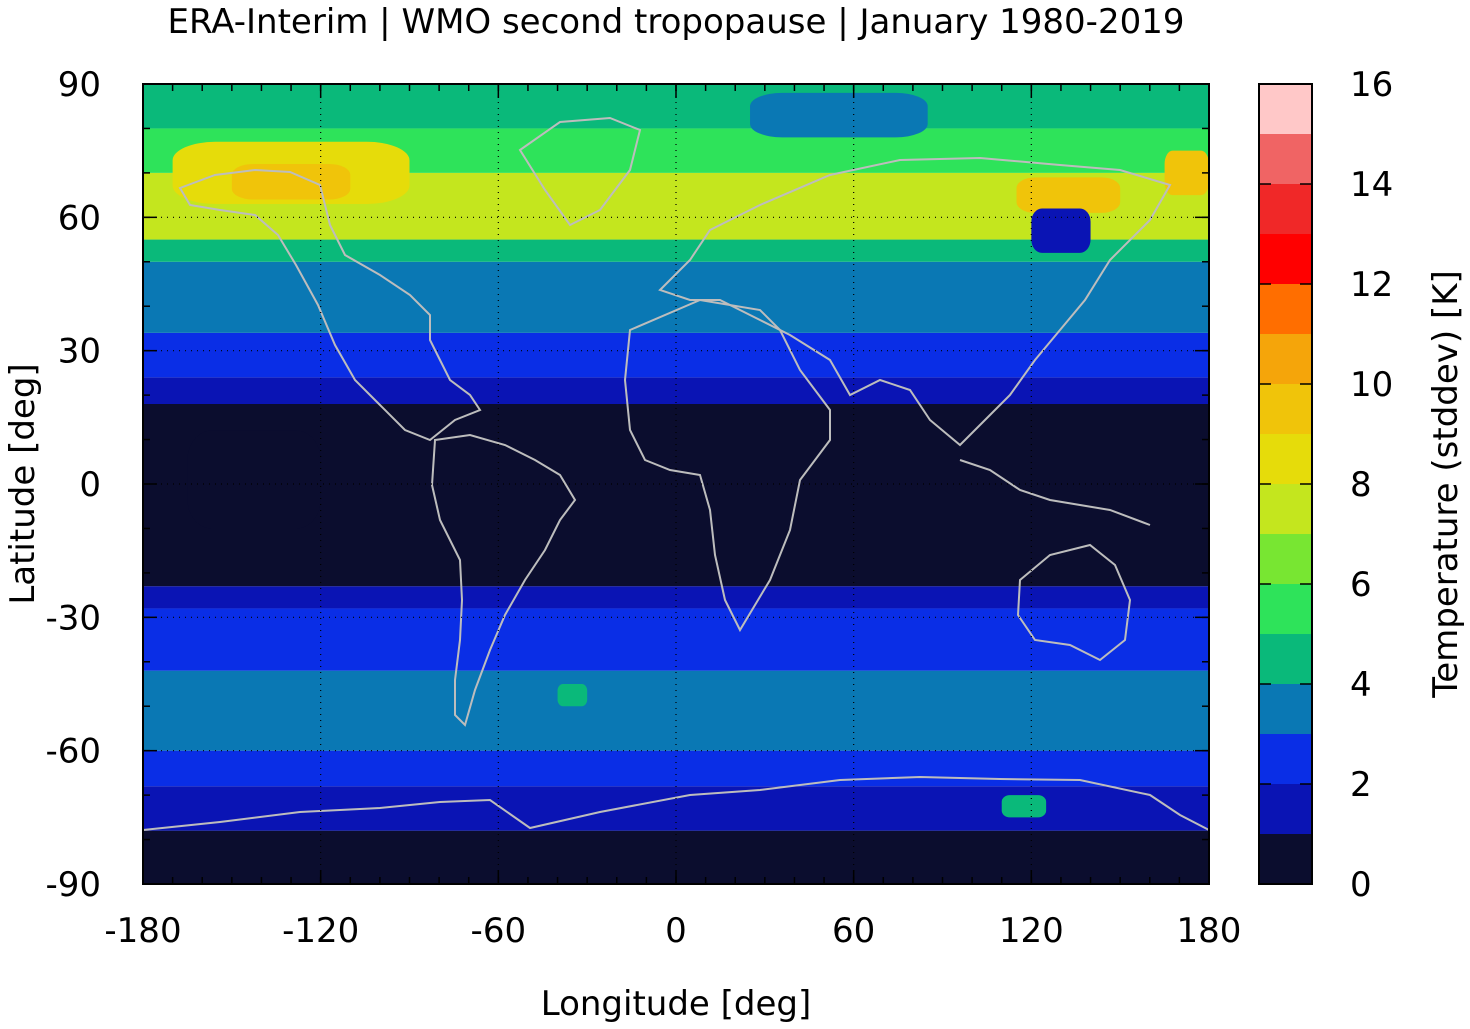 Image resolution: width=1470 pixels, height=1029 pixels. What do you see at coordinates (580, 171) in the screenshot?
I see `coastline-greenland` at bounding box center [580, 171].